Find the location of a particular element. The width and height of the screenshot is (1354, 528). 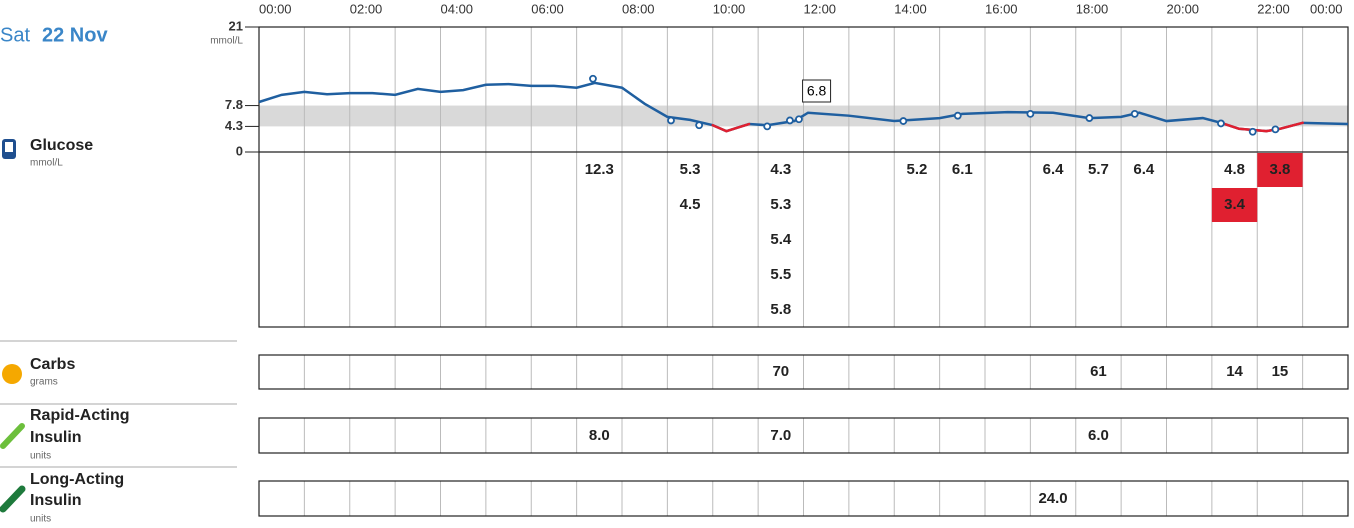

hour-label: 16:00 is located at coordinates (1001, 8).